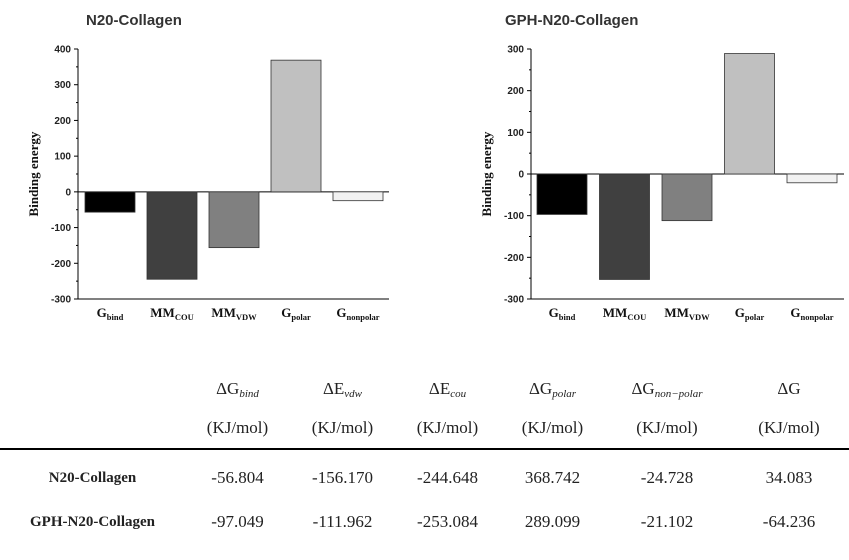 The image size is (849, 560). Describe the element at coordinates (342, 477) in the screenshot. I see `table-cell: -156.170` at that location.